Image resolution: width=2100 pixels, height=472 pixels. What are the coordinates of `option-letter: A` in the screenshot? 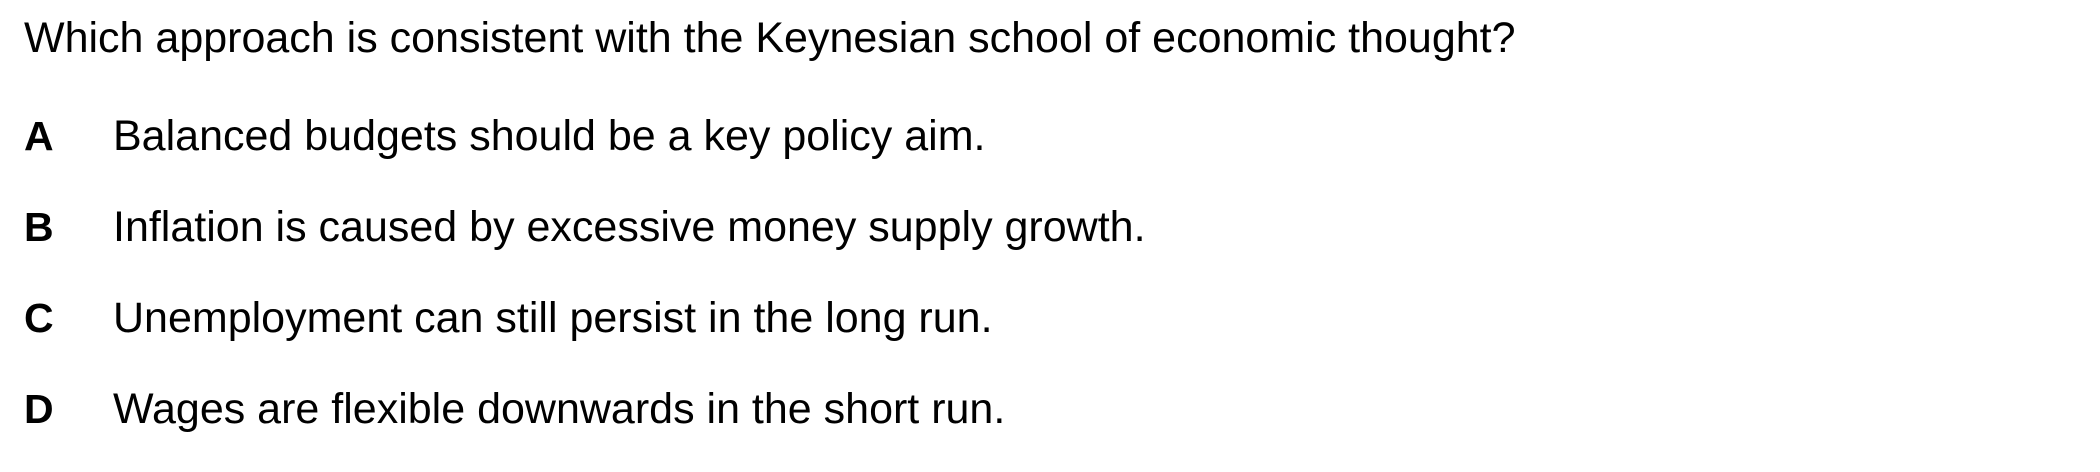 It's located at (39, 136).